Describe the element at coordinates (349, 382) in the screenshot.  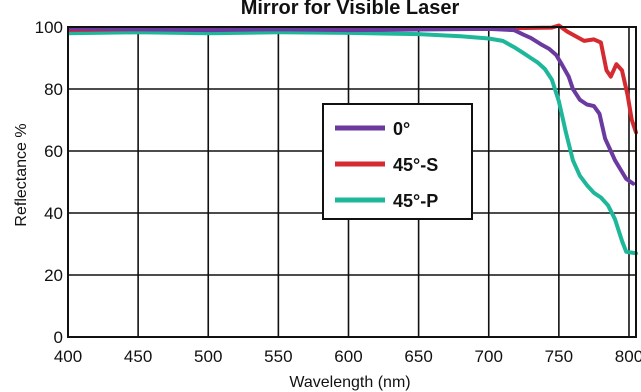
I see `x-axis-label: Wavelength (nm)` at that location.